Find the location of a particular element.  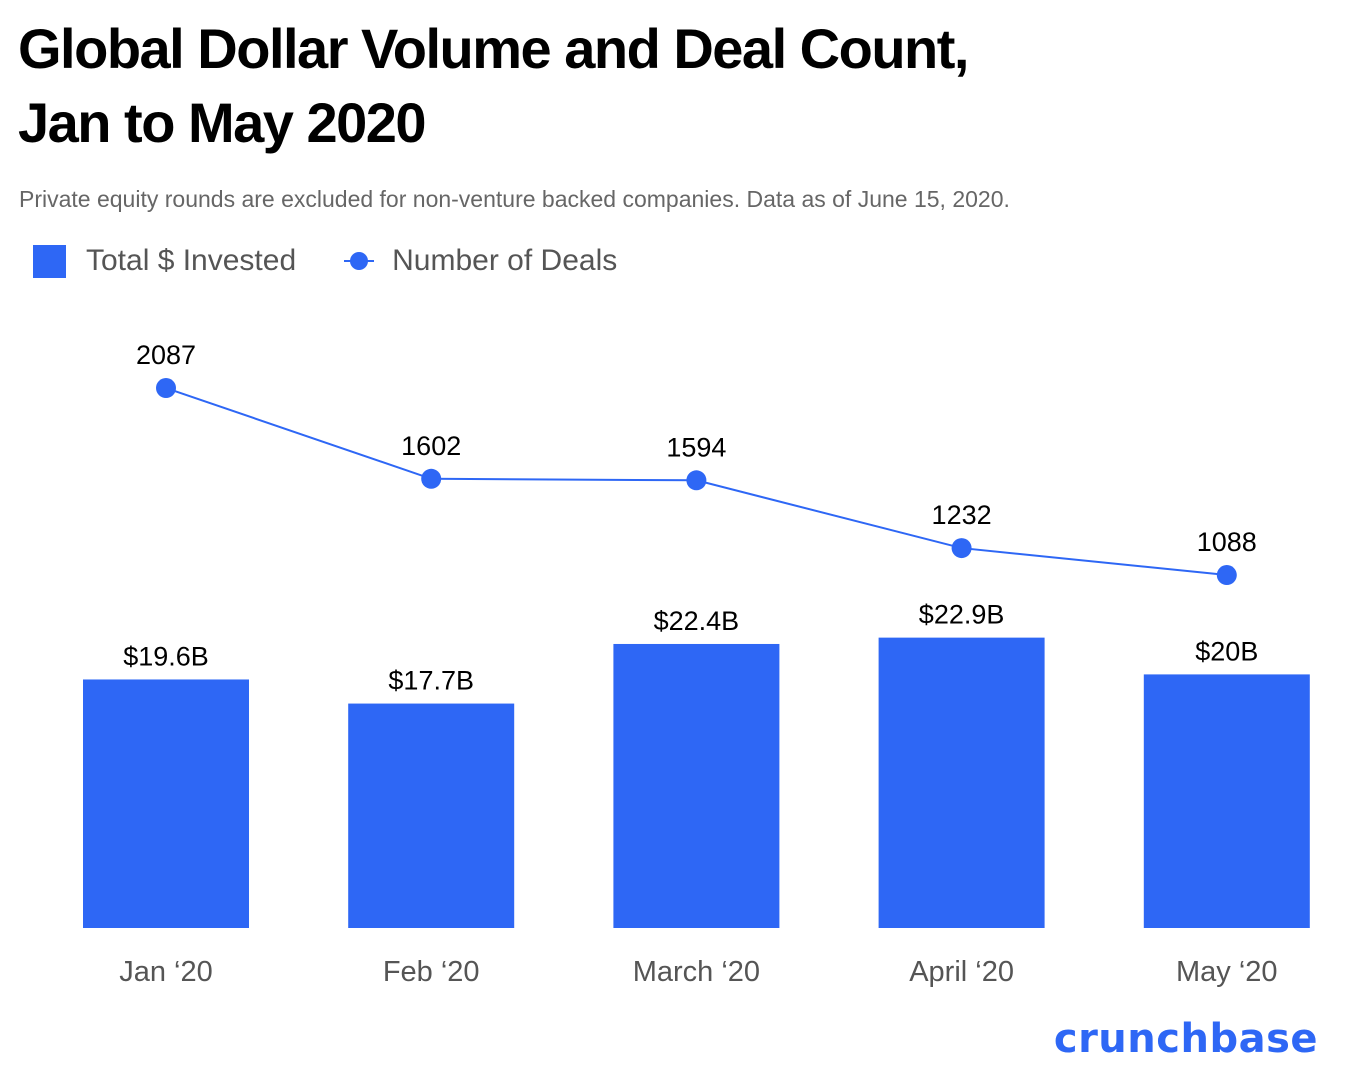

chart-title-line-1: Global Dollar Volume and Deal Count, is located at coordinates (493, 48).